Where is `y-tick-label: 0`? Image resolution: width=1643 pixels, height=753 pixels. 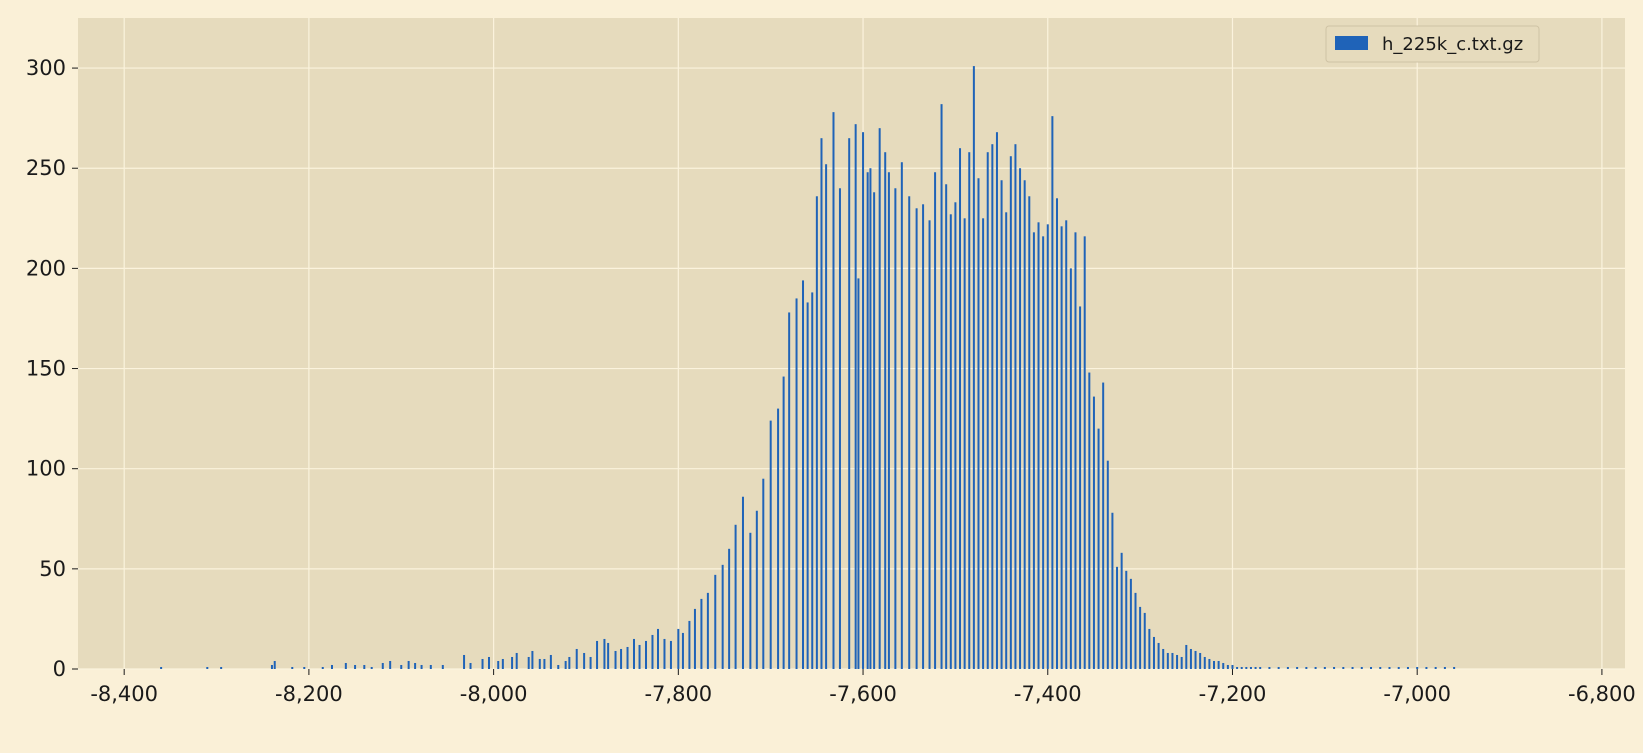
y-tick-label: 0 is located at coordinates (59, 669).